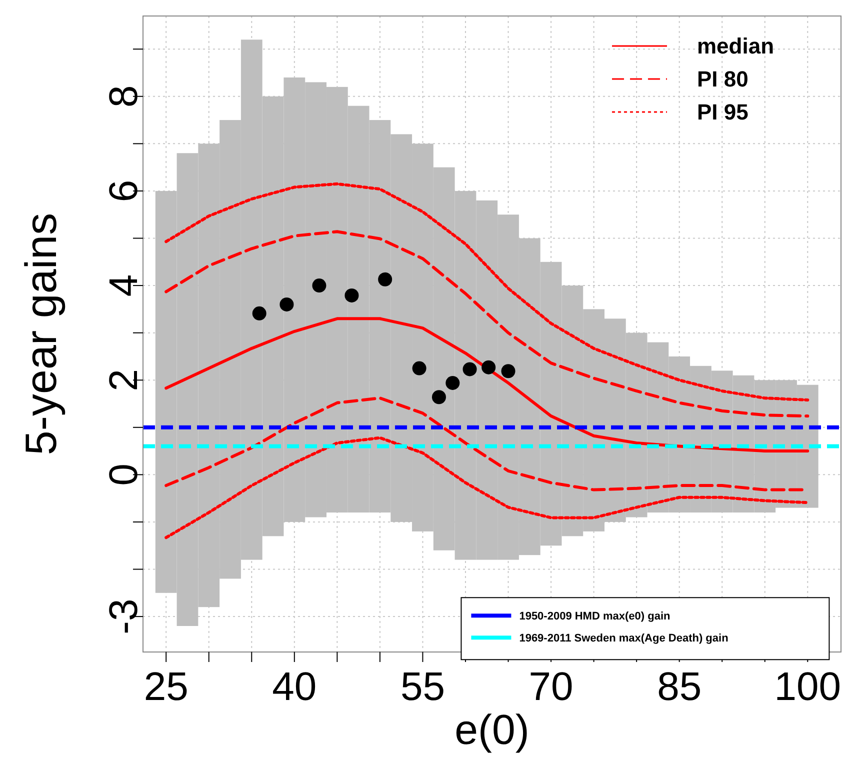 This screenshot has height=768, width=850. What do you see at coordinates (735, 46) in the screenshot?
I see `legend-label: median` at bounding box center [735, 46].